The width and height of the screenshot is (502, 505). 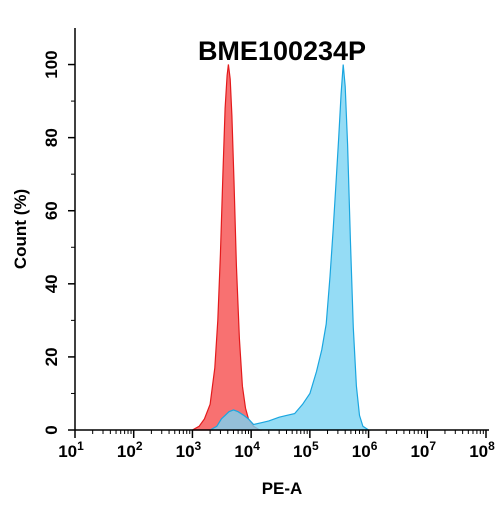 What do you see at coordinates (189, 450) in the screenshot?
I see `x-tick-label: 10³` at bounding box center [189, 450].